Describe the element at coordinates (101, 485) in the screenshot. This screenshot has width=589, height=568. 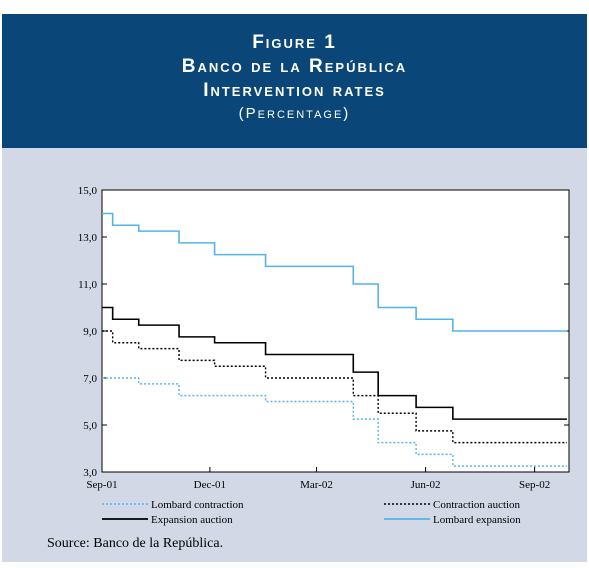
I see `x-tick-label: Sep-01` at that location.